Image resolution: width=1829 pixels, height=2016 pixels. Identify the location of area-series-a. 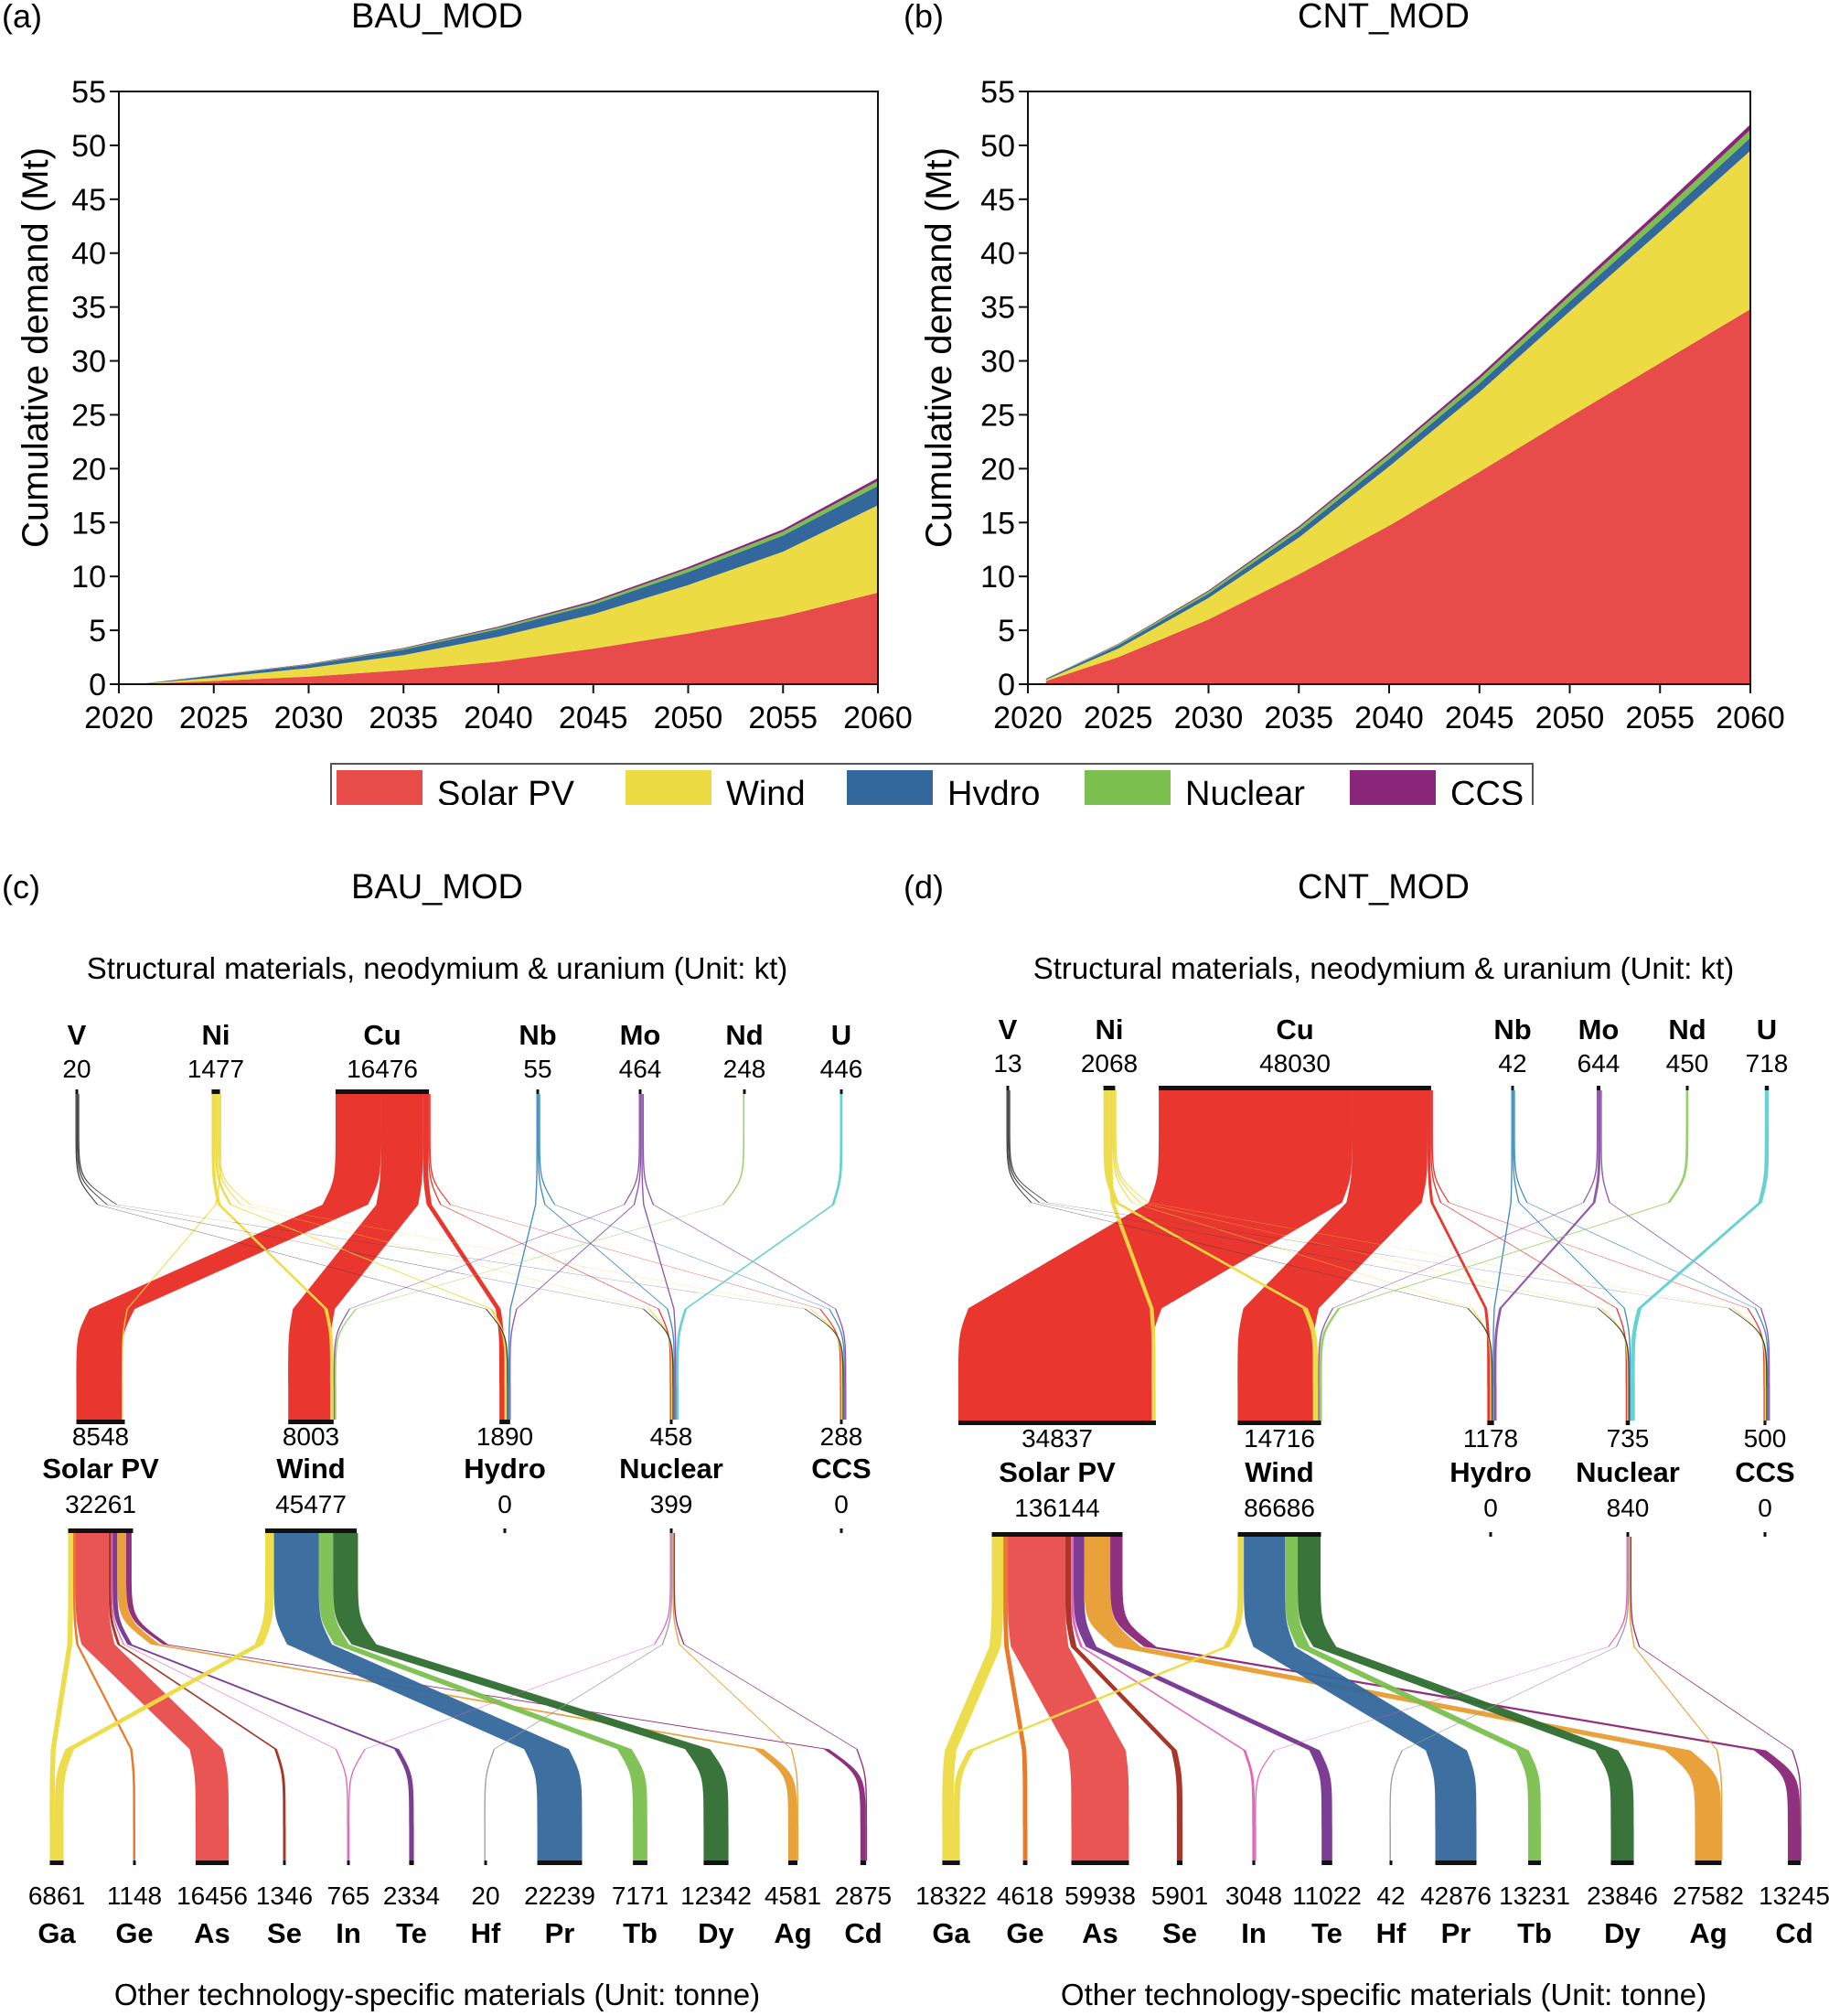
(508, 580).